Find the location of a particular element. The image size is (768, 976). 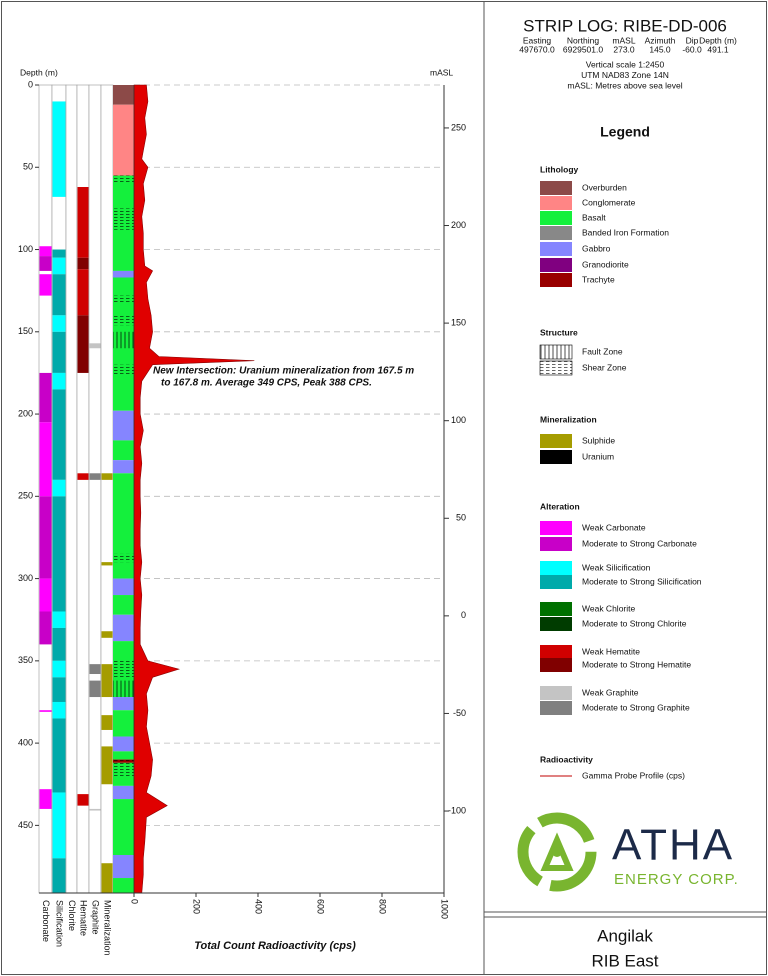

y-tick-label: 400 is located at coordinates (25, 742).